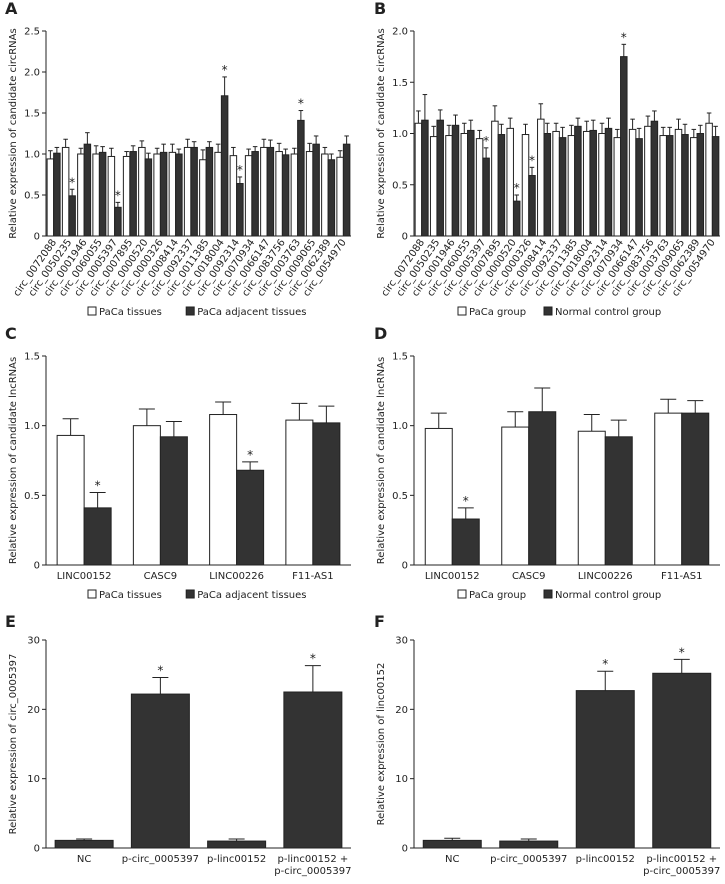 Image resolution: width=725 pixels, height=884 pixels. What do you see at coordinates (605, 576) in the screenshot?
I see `panel-d-category-label: LINC00226` at bounding box center [605, 576].